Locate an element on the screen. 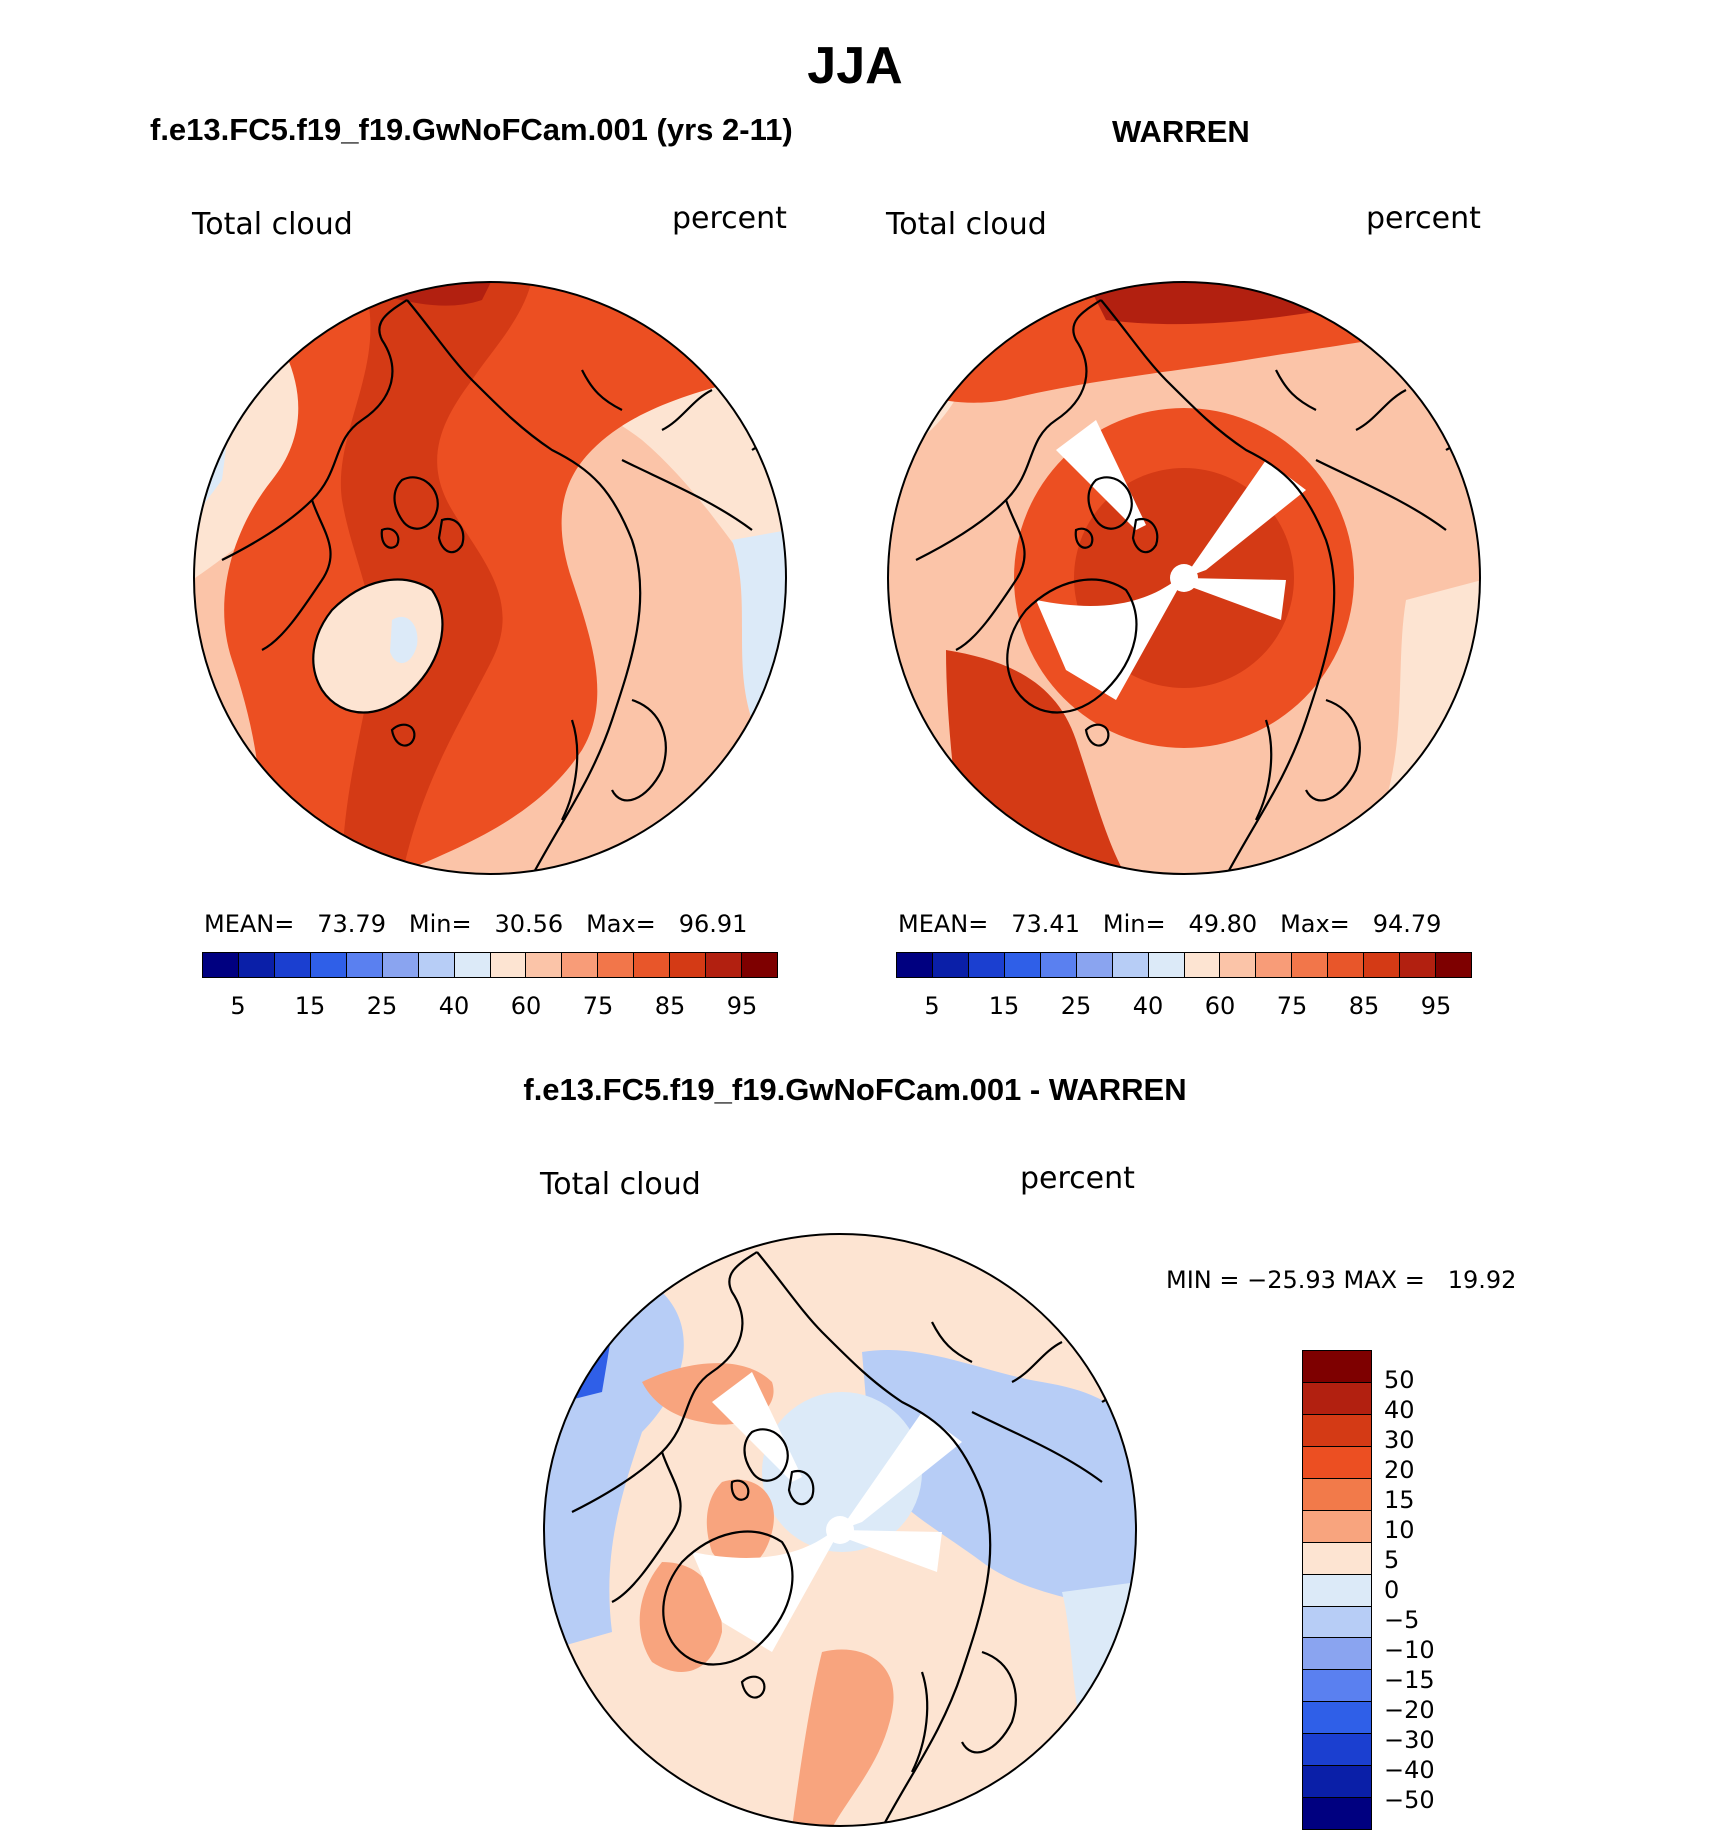 Image resolution: width=1710 pixels, height=1839 pixels. diff-colorbar is located at coordinates (1337, 1590).